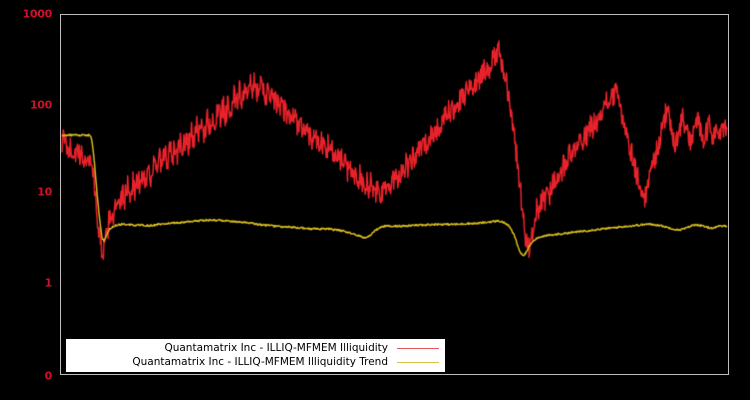 This screenshot has height=400, width=750. What do you see at coordinates (48, 283) in the screenshot?
I see `y-tick-label-1: 1` at bounding box center [48, 283].